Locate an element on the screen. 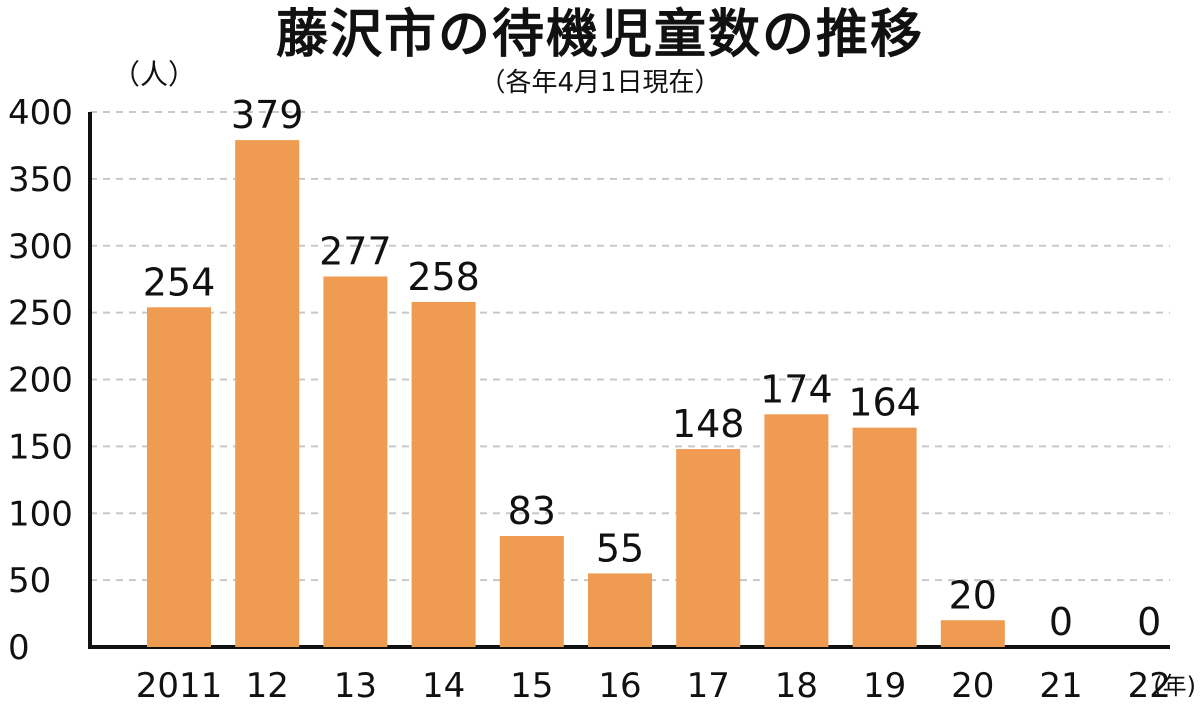 This screenshot has height=713, width=1200. data-label-12: 379 is located at coordinates (267, 115).